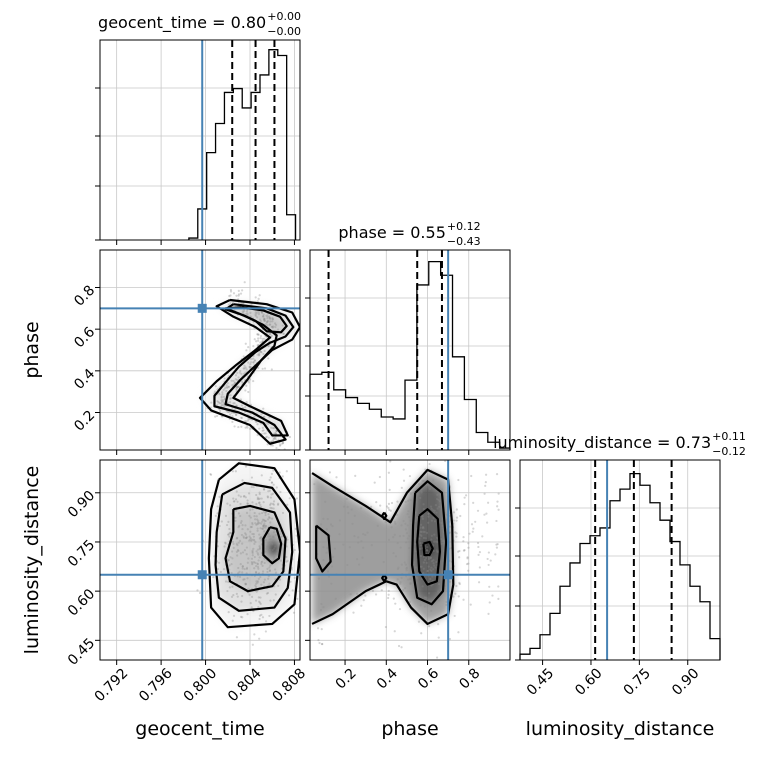 Image resolution: width=760 pixels, height=765 pixels. What do you see at coordinates (588, 681) in the screenshot?
I see `x-tick-label: 0.60` at bounding box center [588, 681].